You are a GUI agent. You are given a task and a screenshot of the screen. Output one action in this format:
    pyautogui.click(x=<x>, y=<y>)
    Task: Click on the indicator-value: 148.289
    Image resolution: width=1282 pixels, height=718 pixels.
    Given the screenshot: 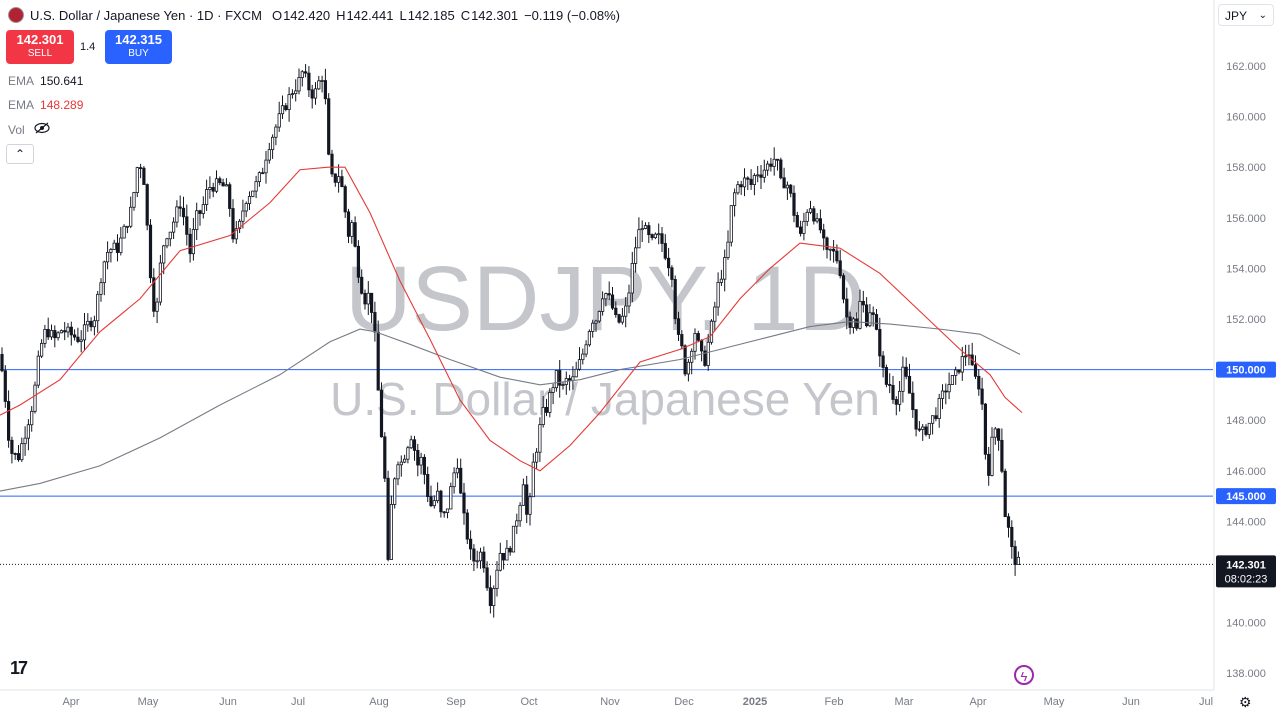 What is the action you would take?
    pyautogui.click(x=62, y=105)
    